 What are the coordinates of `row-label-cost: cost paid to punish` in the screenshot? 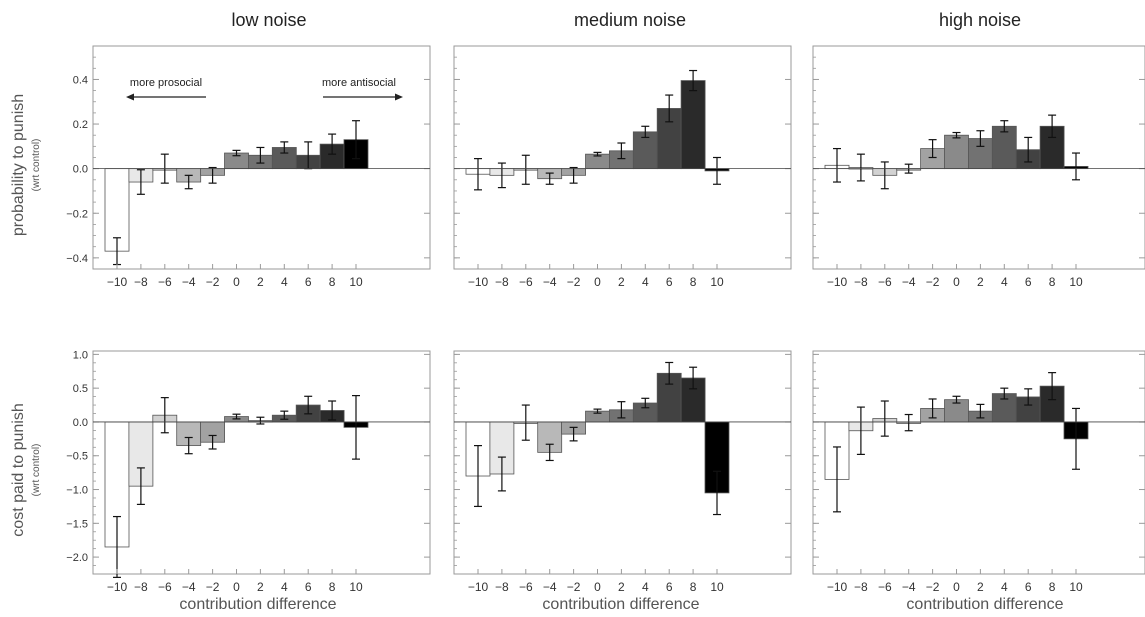 It's located at (18, 469).